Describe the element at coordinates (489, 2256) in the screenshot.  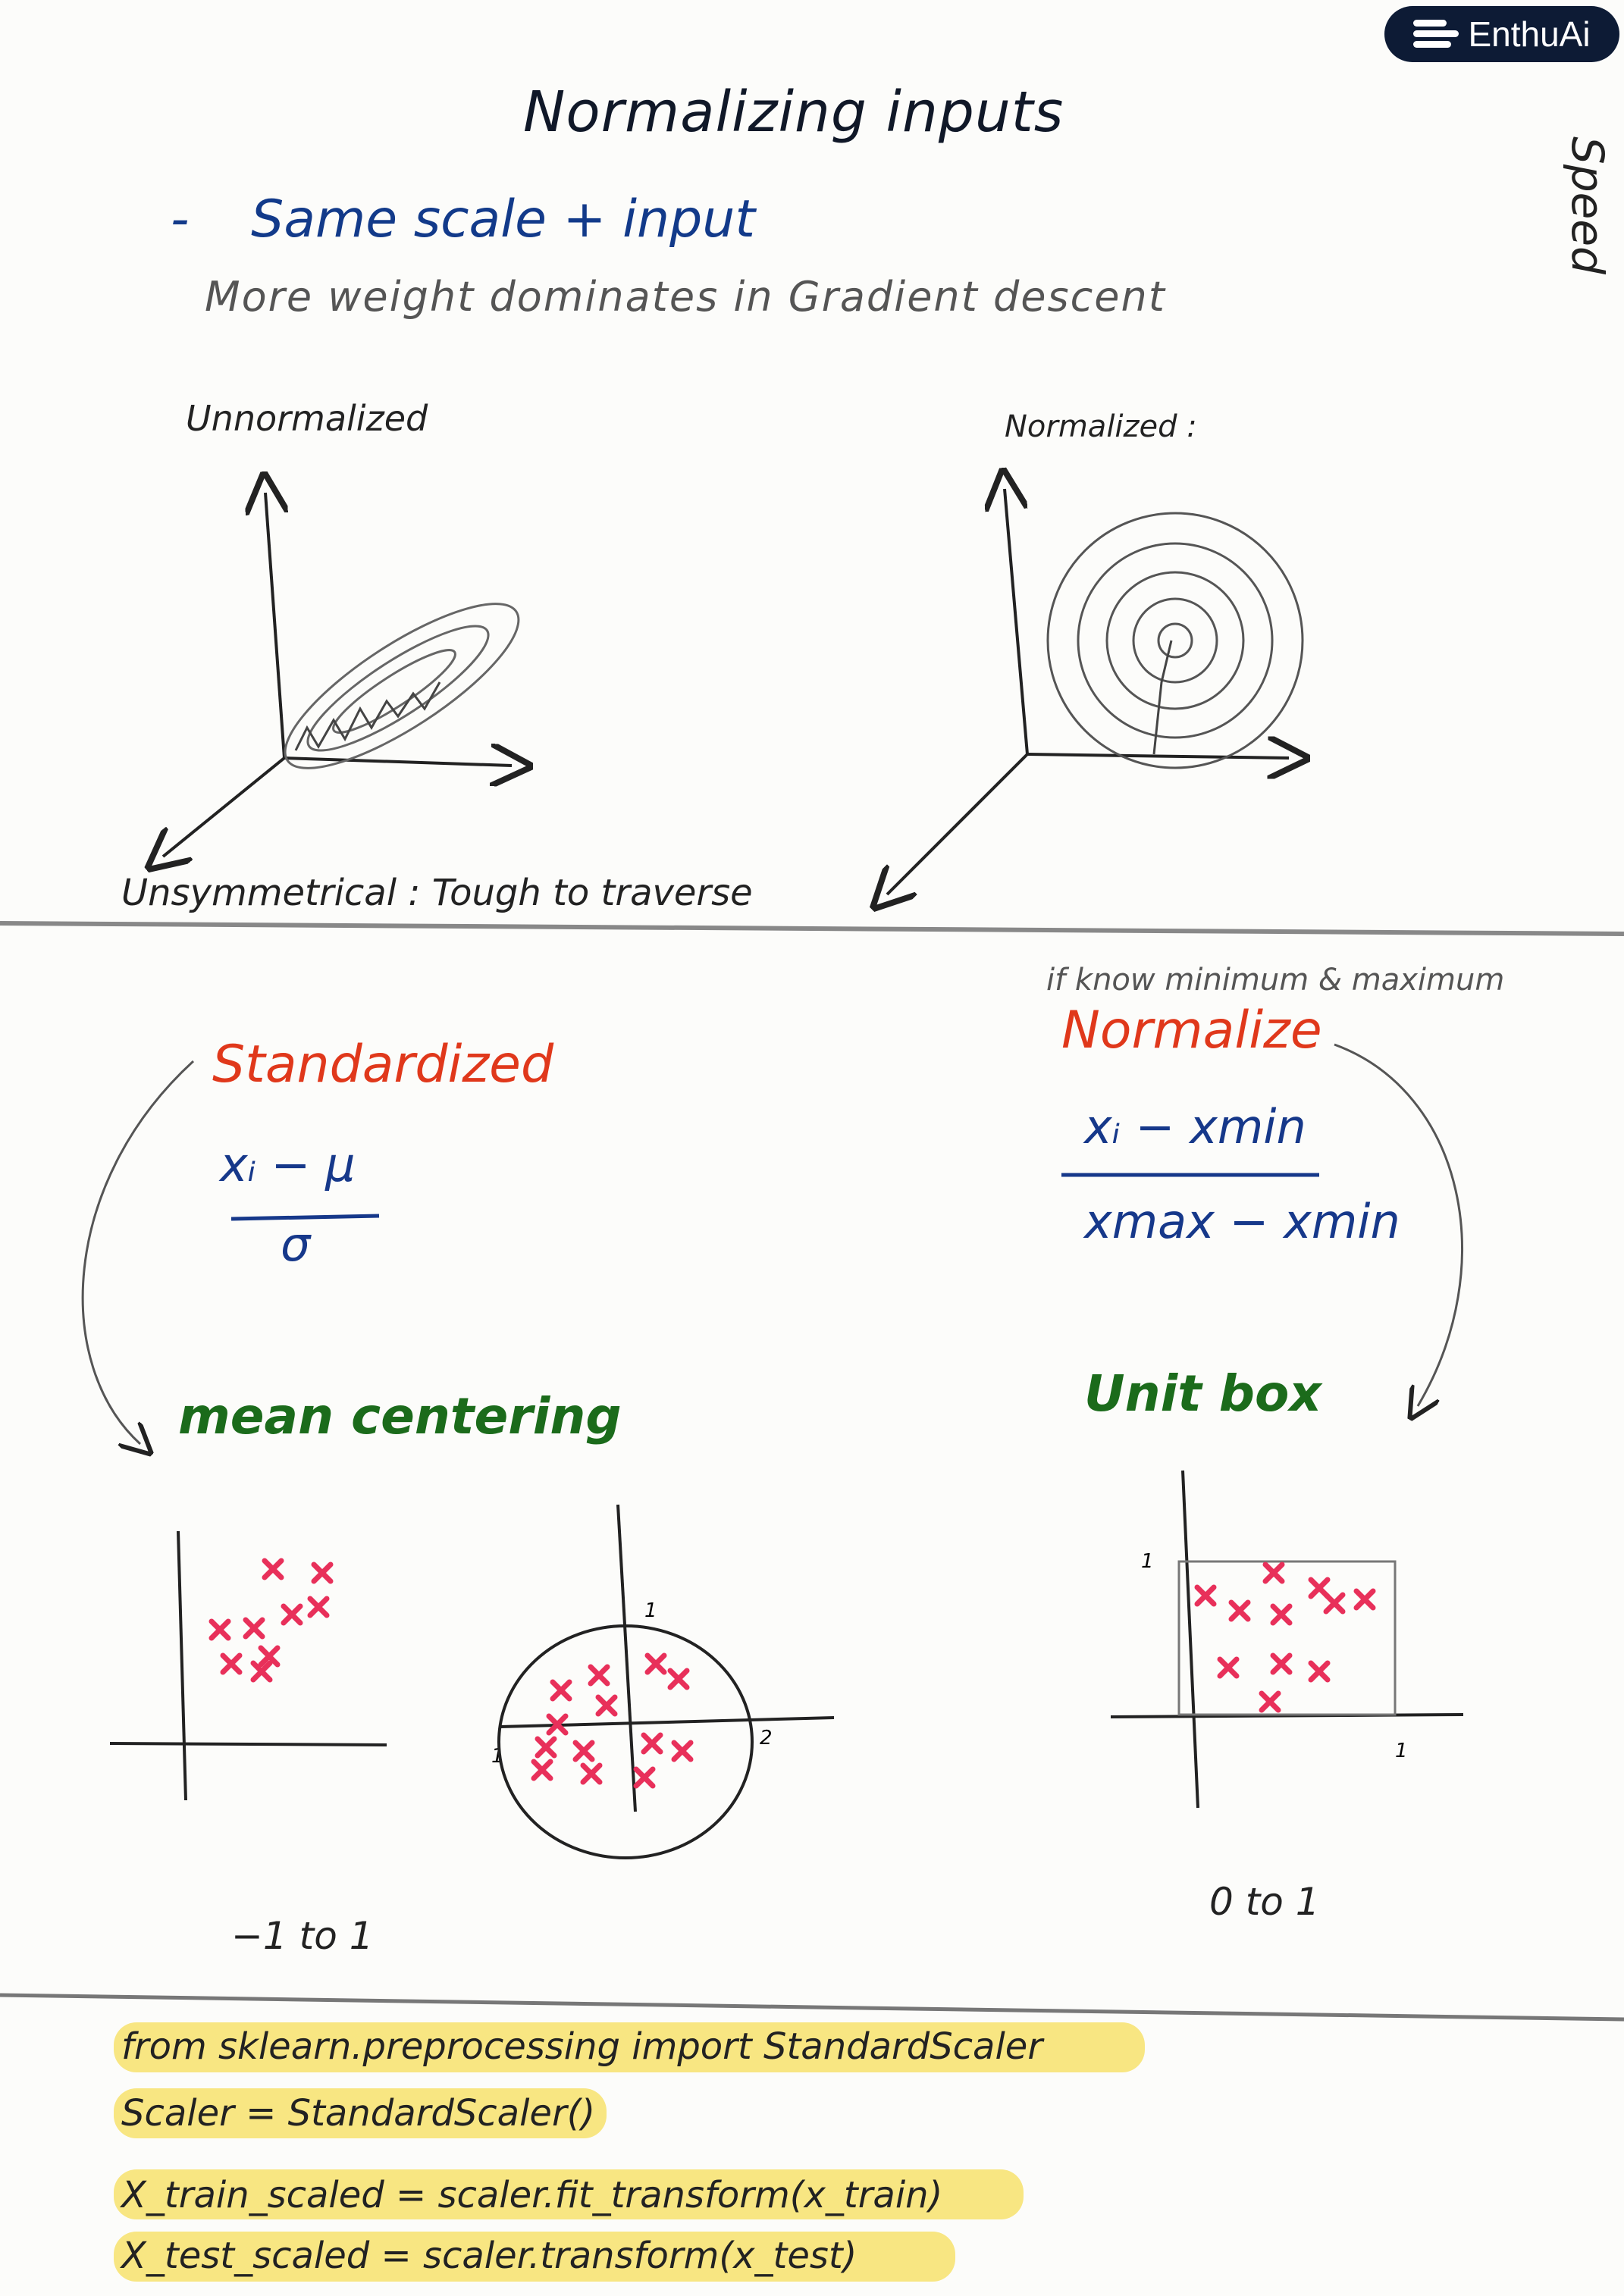
I see `code-line-4: X_test_scaled = scaler.transform(x_test)` at that location.